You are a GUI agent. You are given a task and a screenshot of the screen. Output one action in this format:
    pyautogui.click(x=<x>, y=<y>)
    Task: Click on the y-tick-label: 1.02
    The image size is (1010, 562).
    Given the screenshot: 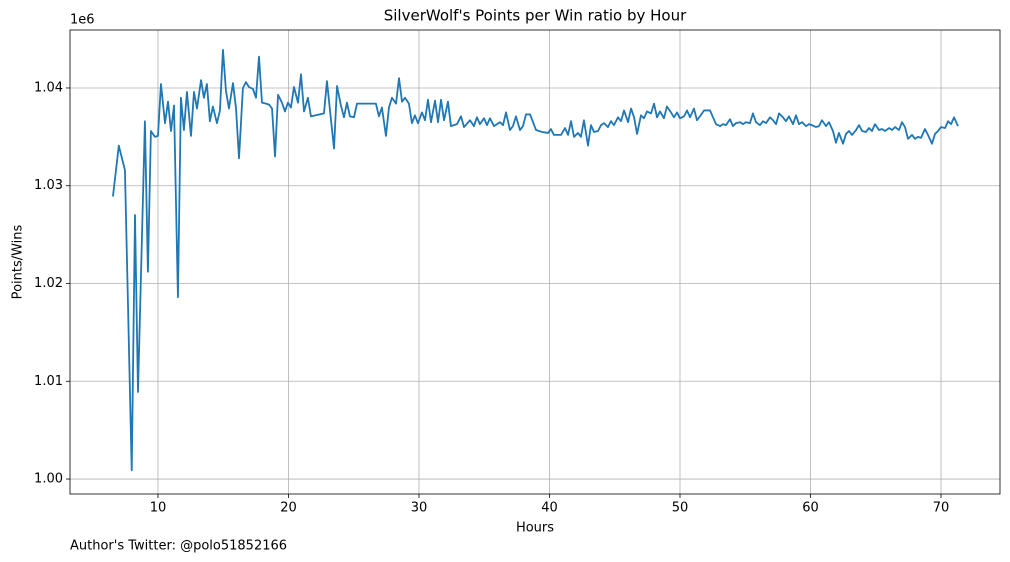 What is the action you would take?
    pyautogui.click(x=48, y=283)
    